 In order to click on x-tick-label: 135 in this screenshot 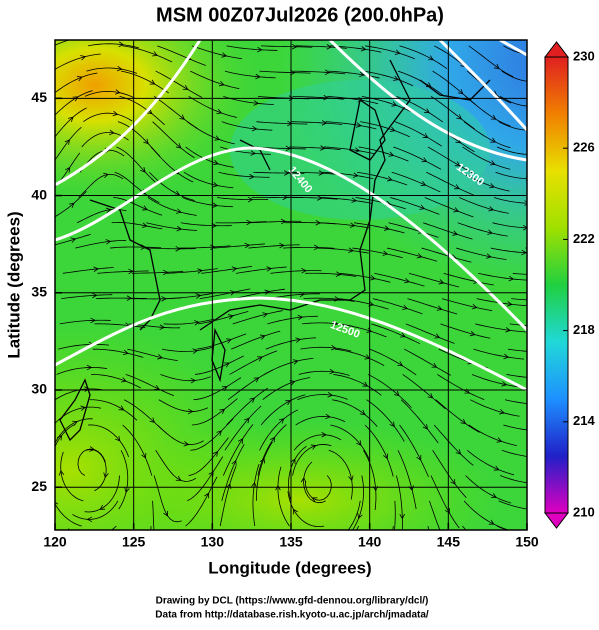, I will do `click(291, 542)`.